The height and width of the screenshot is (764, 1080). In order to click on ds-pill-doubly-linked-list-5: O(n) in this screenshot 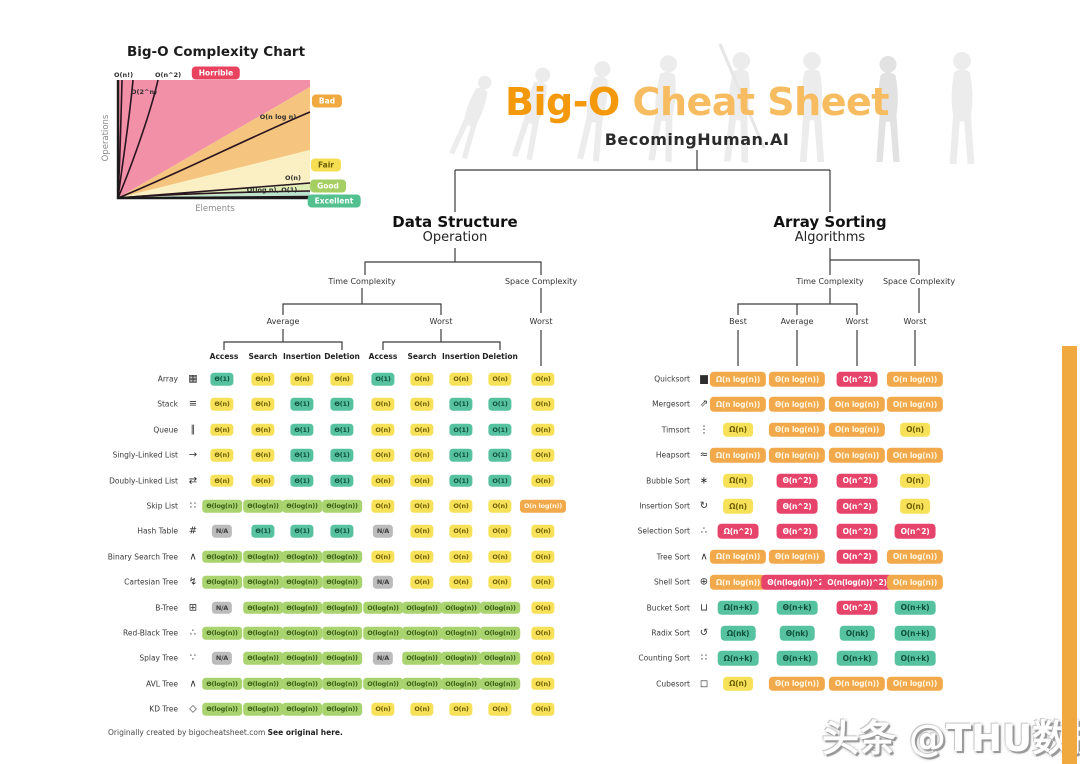, I will do `click(422, 480)`.